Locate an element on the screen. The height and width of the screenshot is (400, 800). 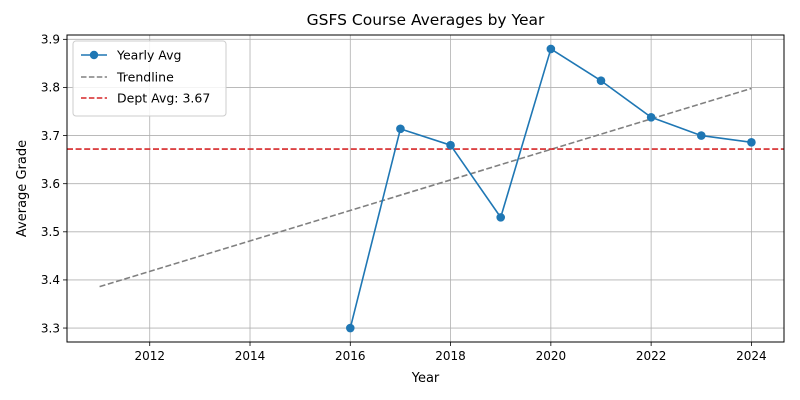
y-tick-label: 3.4 is located at coordinates (50, 280).